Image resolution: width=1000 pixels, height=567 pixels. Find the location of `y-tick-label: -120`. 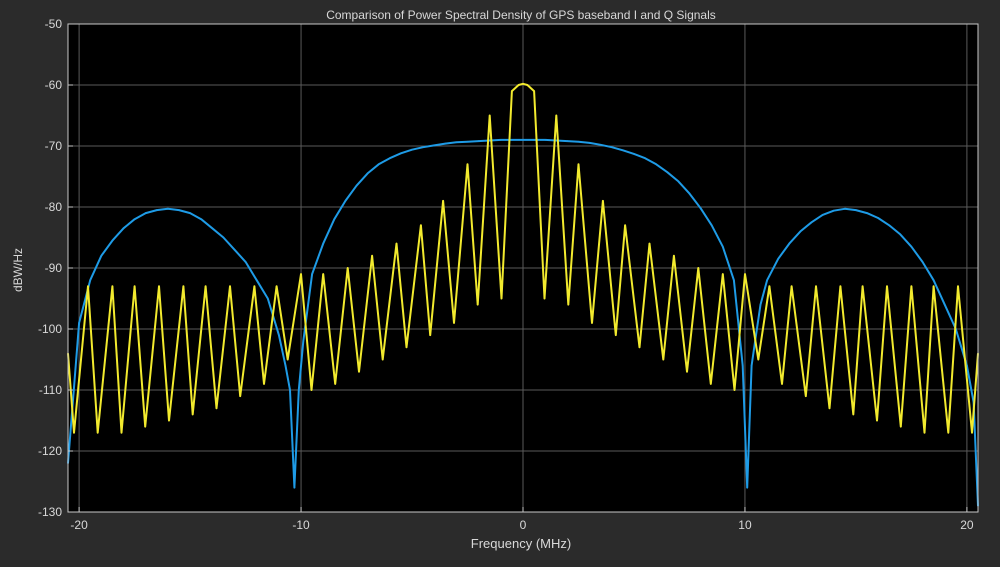

y-tick-label: -120 is located at coordinates (50, 451).